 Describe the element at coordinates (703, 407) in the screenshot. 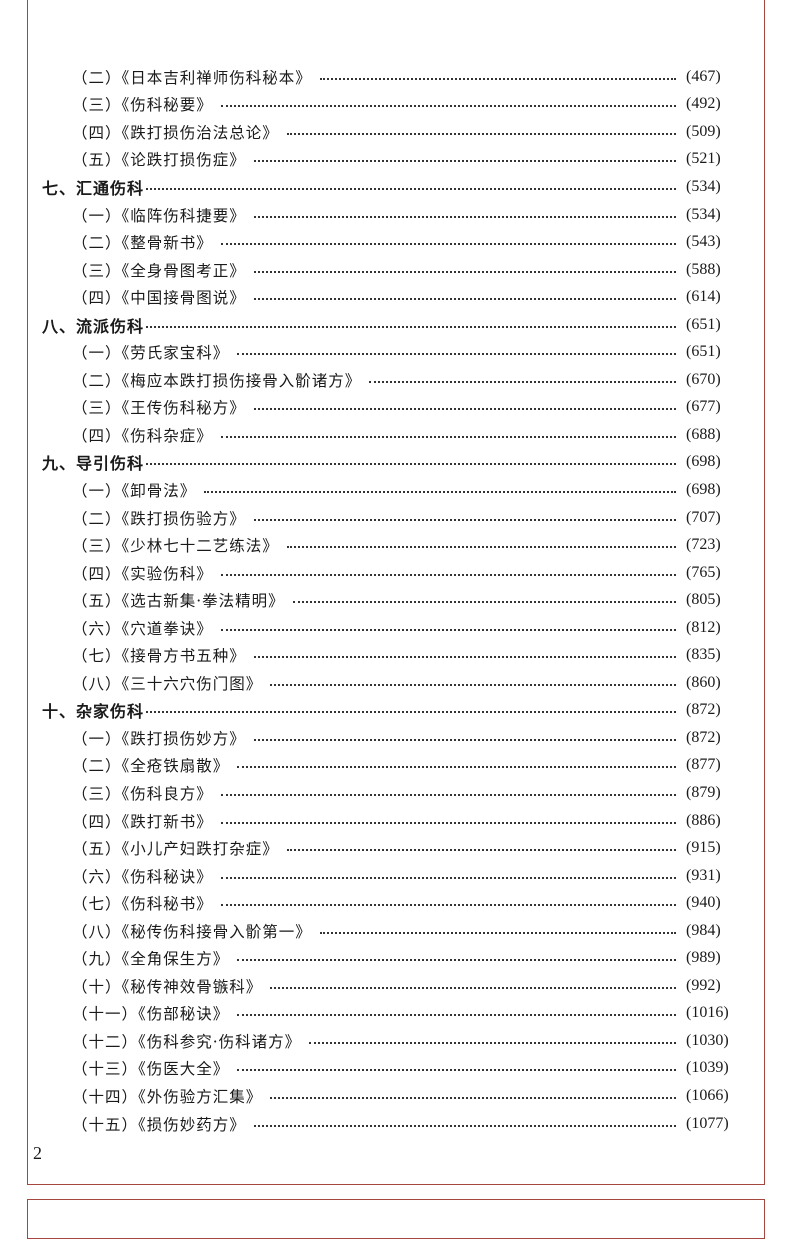

I see `entry-page: (677)` at that location.